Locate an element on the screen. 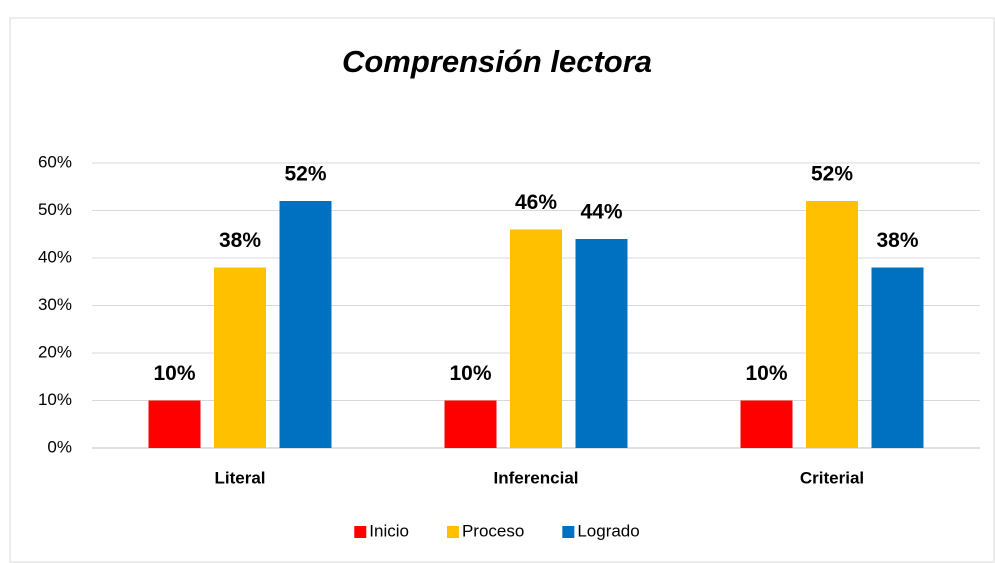  data-label: 44% is located at coordinates (601, 212).